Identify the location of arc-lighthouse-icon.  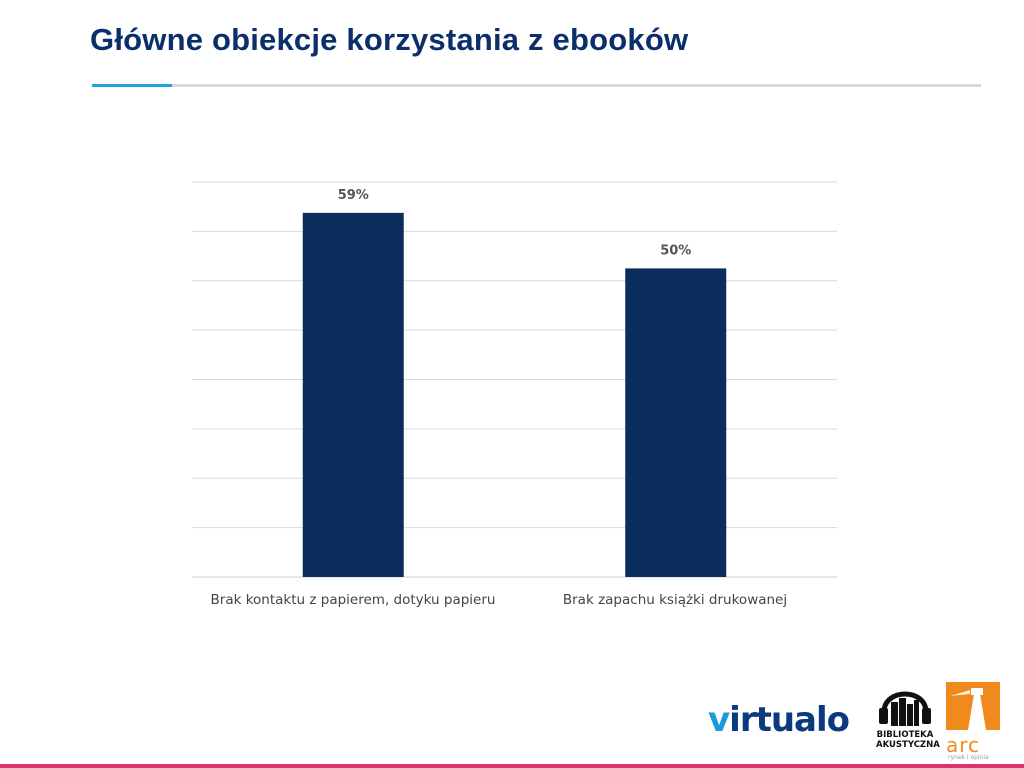
(973, 706).